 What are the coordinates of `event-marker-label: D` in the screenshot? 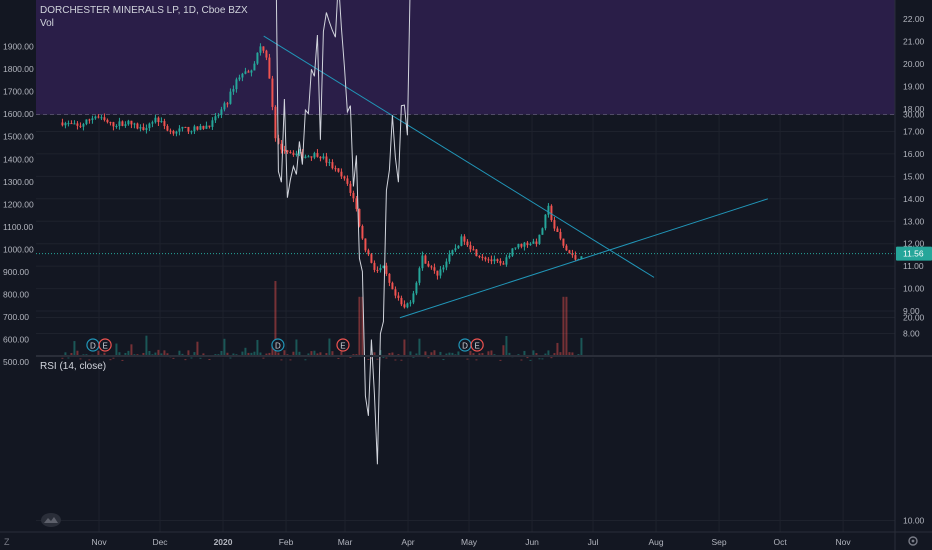 It's located at (93, 346).